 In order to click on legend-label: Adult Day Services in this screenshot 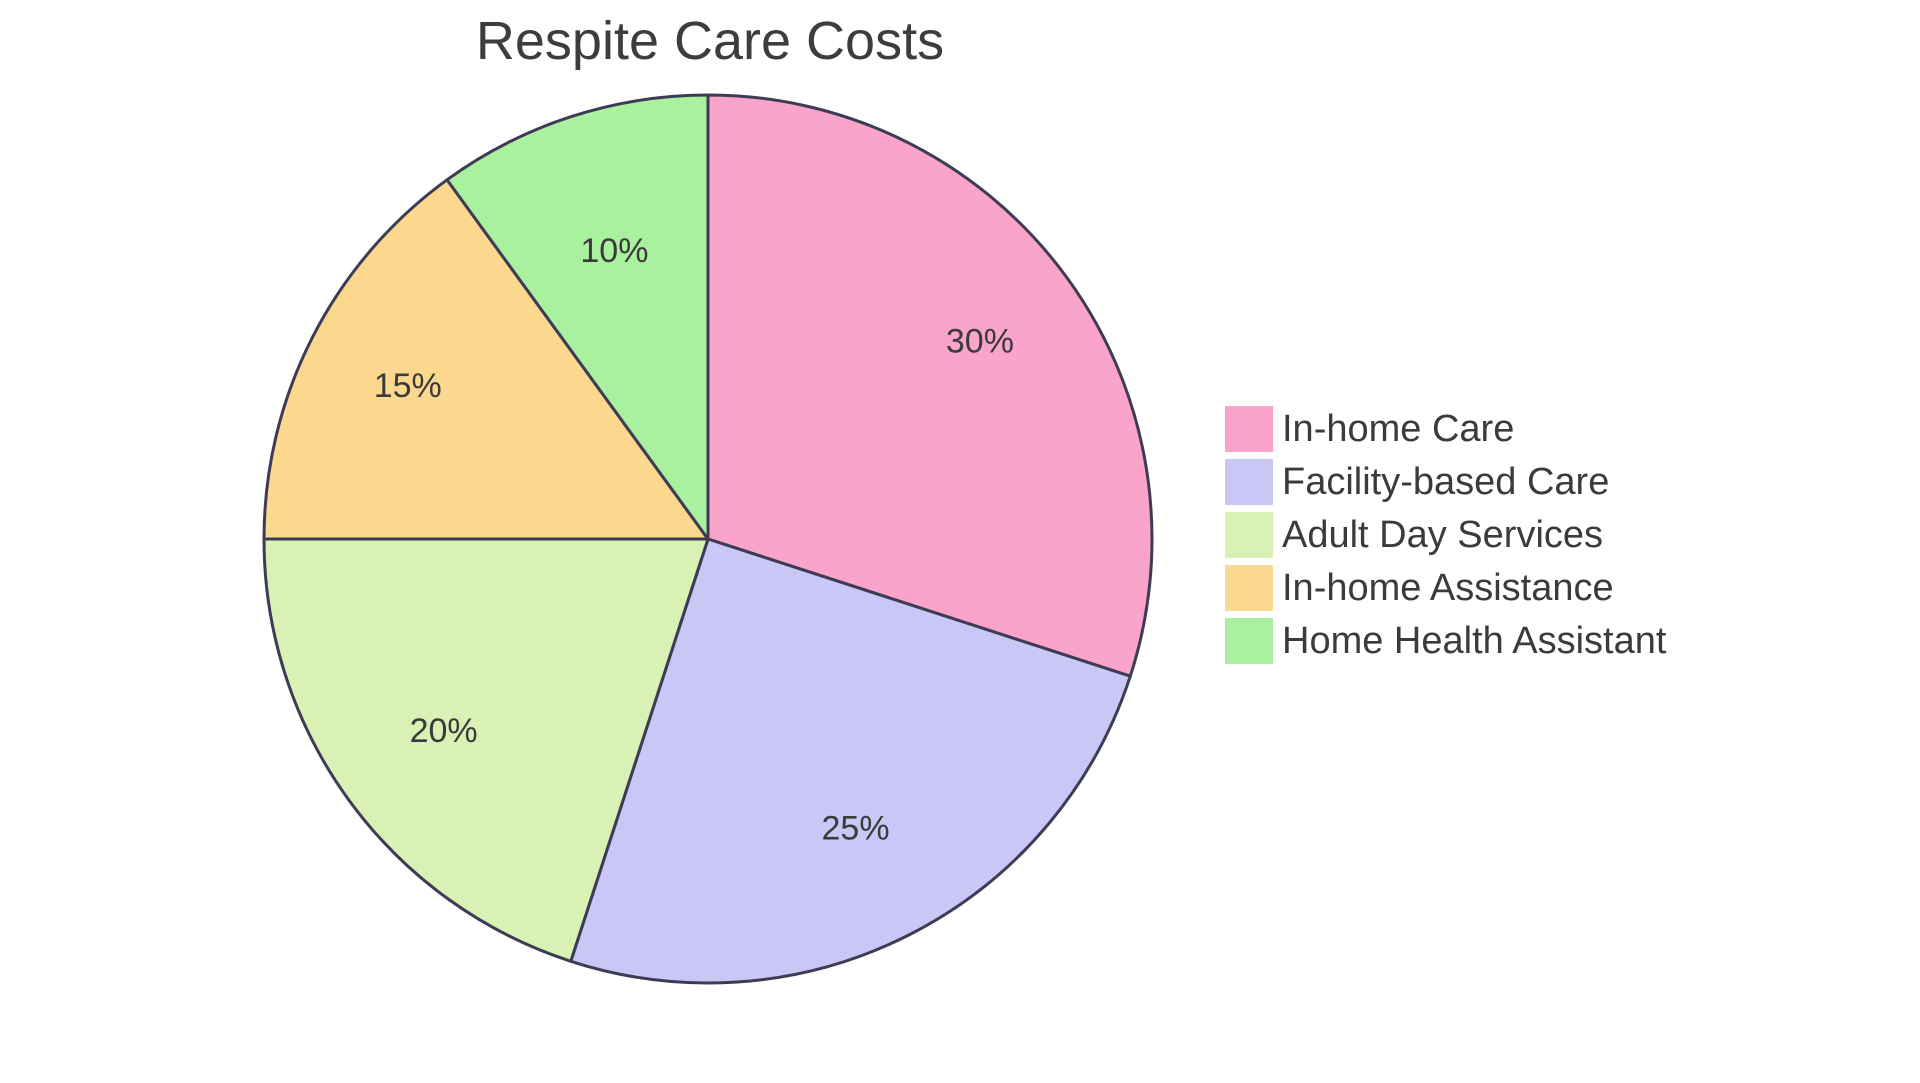, I will do `click(1443, 535)`.